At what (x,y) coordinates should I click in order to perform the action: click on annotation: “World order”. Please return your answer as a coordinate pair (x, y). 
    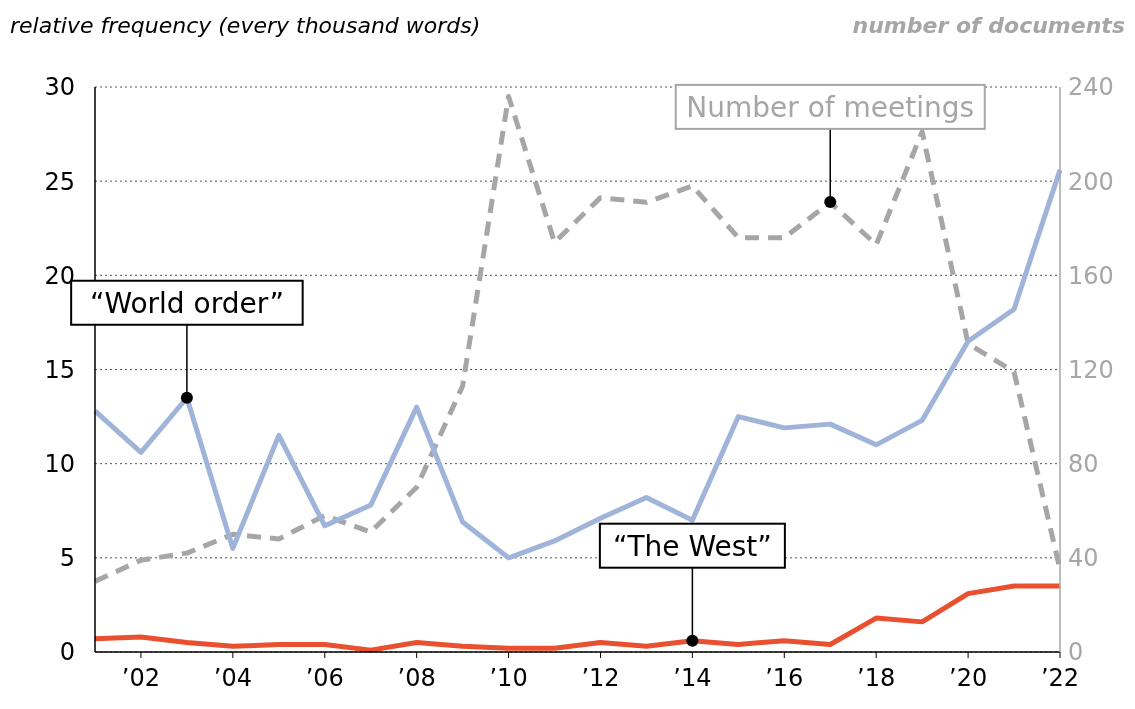
    Looking at the image, I should click on (186, 303).